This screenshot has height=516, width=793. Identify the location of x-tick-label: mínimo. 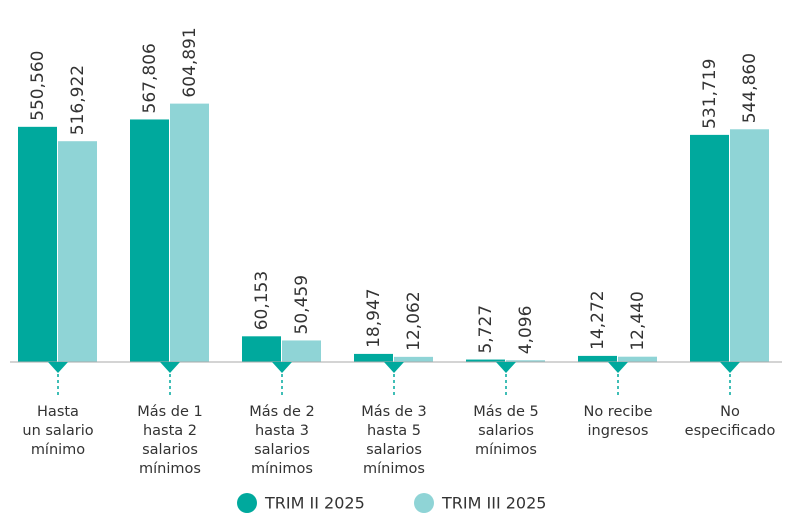
(58, 450).